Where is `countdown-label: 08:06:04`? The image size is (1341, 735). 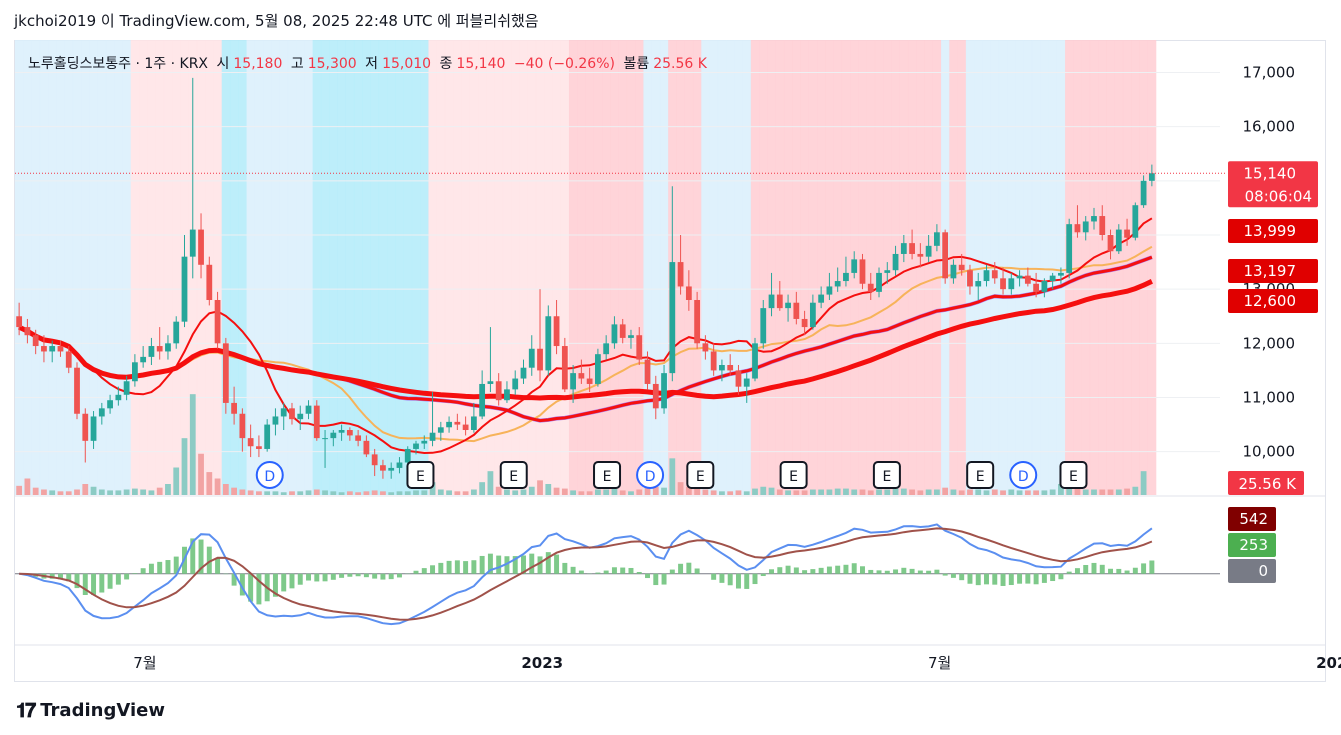 countdown-label: 08:06:04 is located at coordinates (1278, 196).